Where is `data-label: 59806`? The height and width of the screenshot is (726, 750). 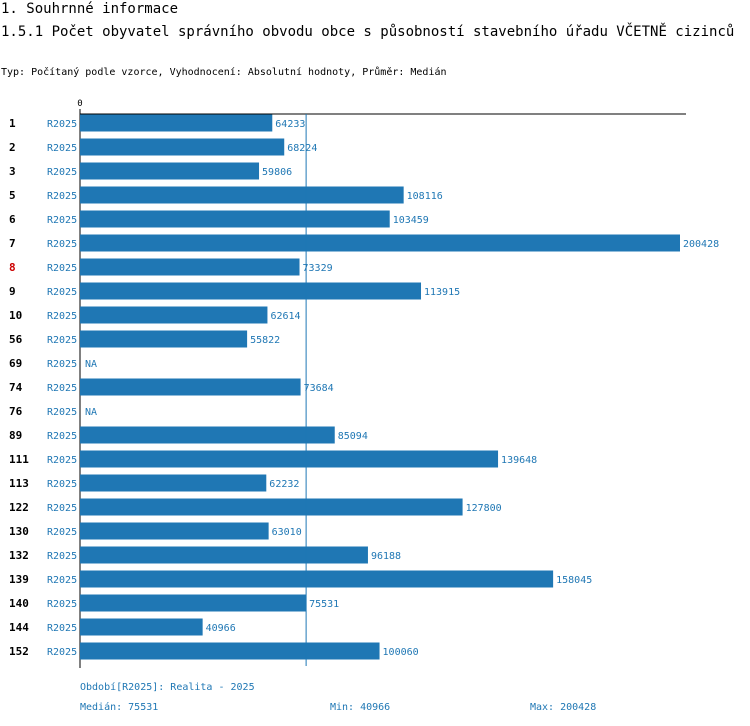 data-label: 59806 is located at coordinates (277, 172).